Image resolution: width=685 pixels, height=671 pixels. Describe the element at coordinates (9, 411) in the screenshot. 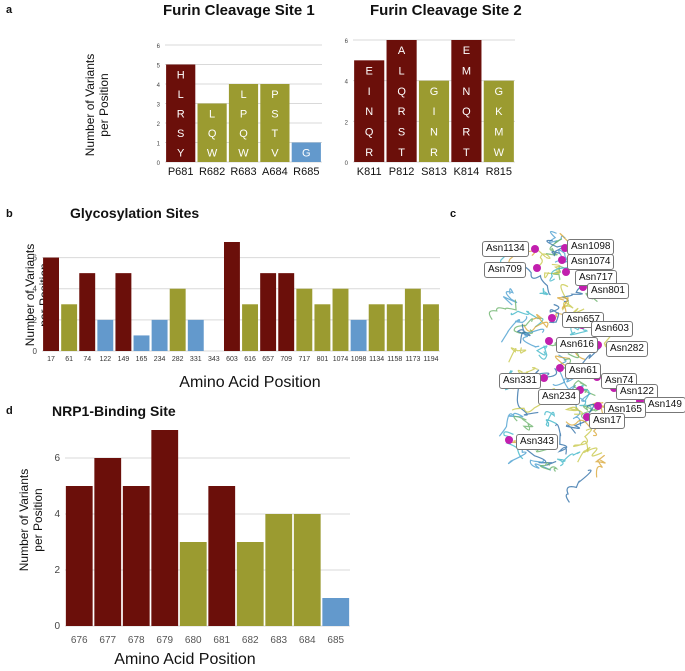

I see `panel-d-letter: d` at that location.